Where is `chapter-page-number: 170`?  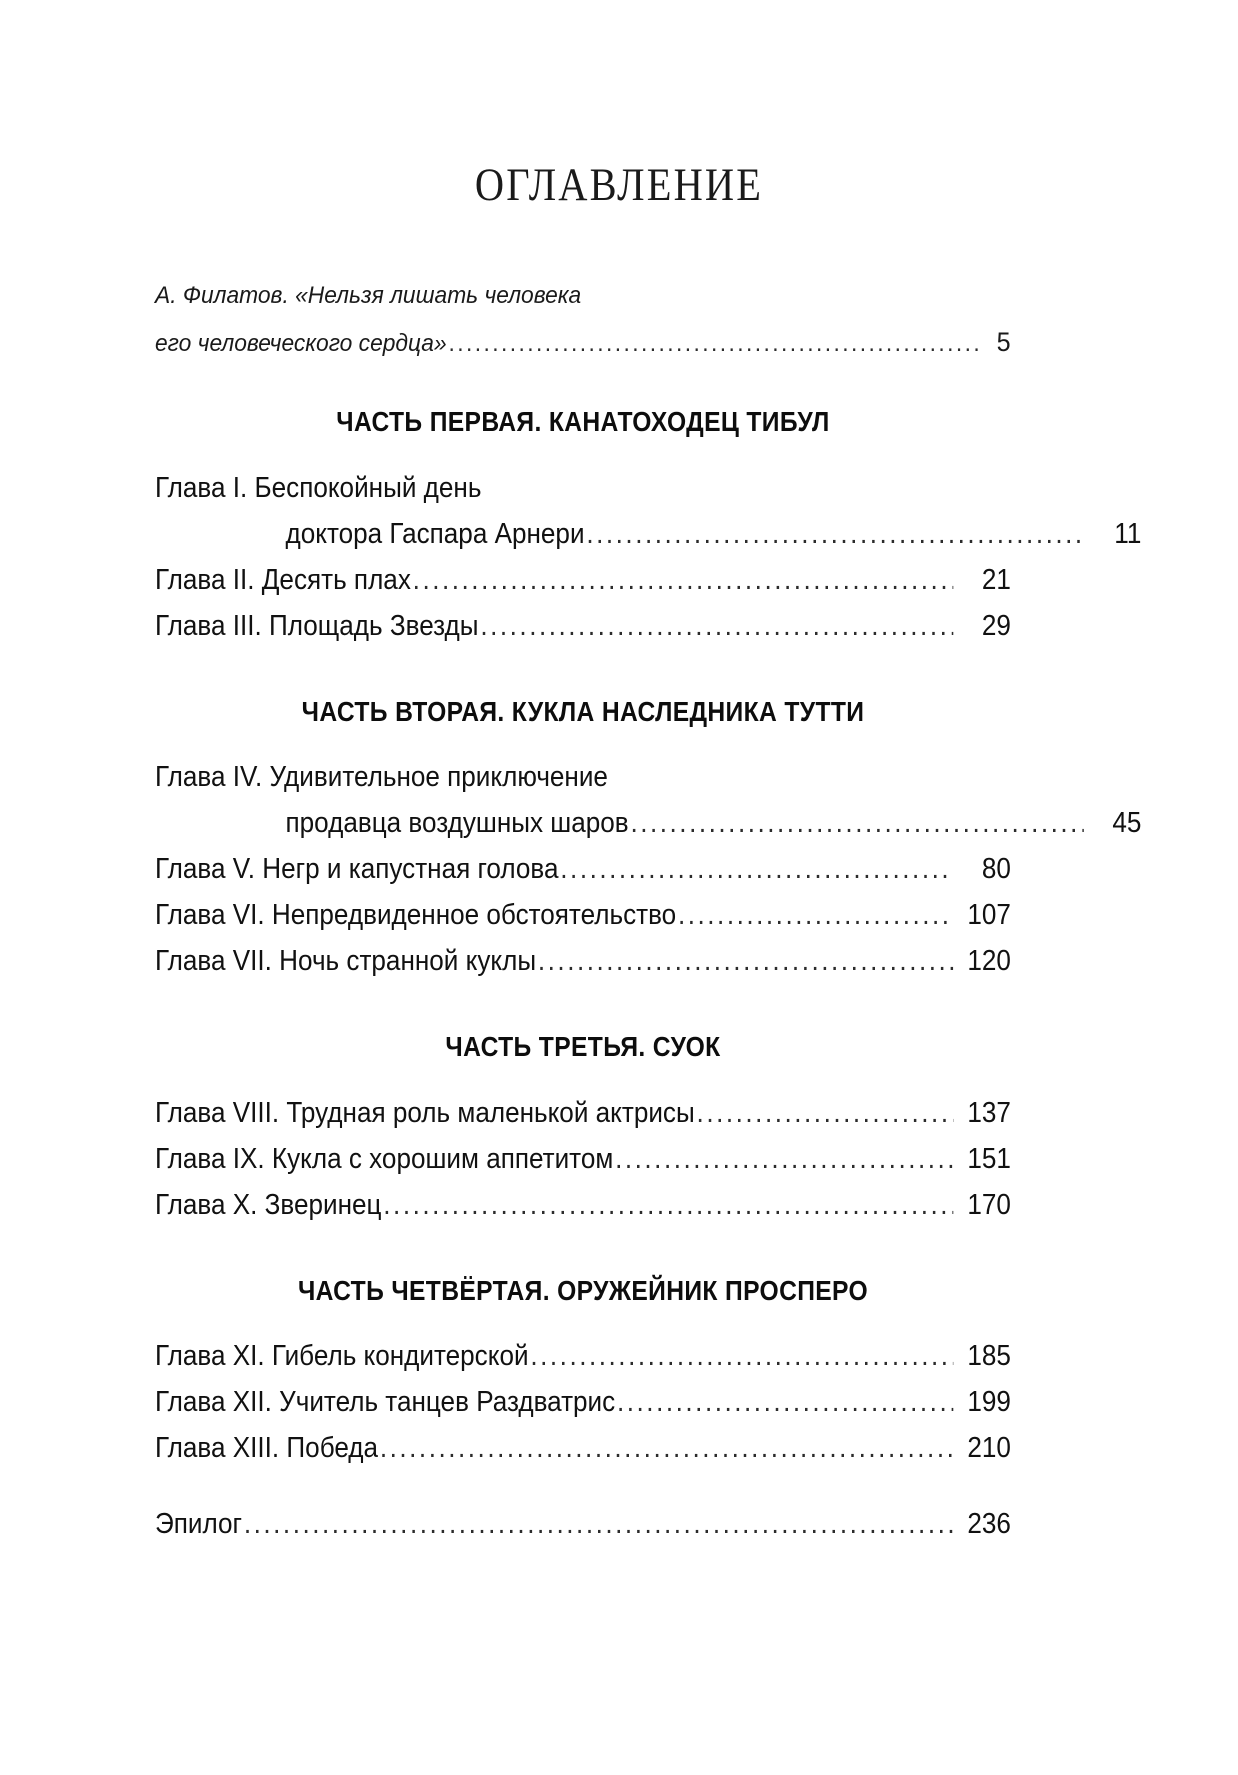 chapter-page-number: 170 is located at coordinates (989, 1204).